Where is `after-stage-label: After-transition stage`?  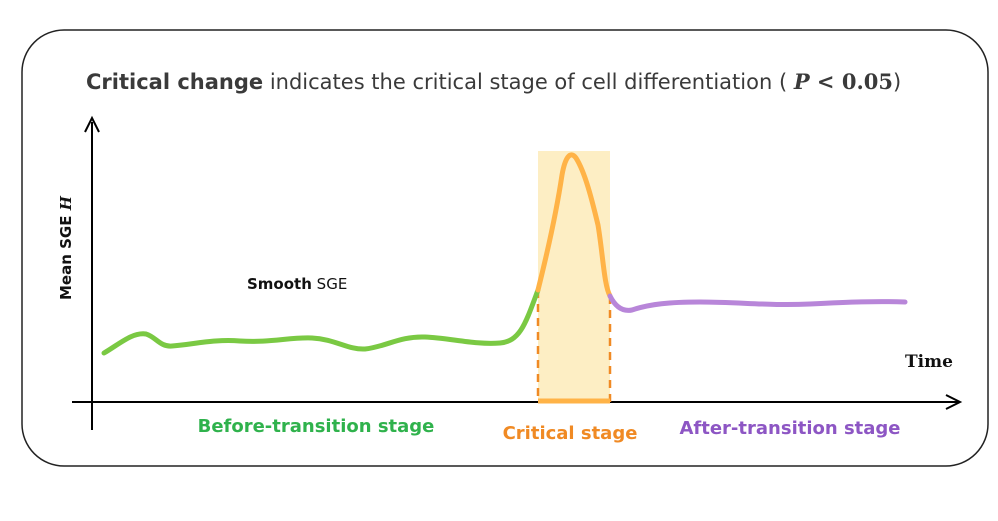 after-stage-label: After-transition stage is located at coordinates (789, 428).